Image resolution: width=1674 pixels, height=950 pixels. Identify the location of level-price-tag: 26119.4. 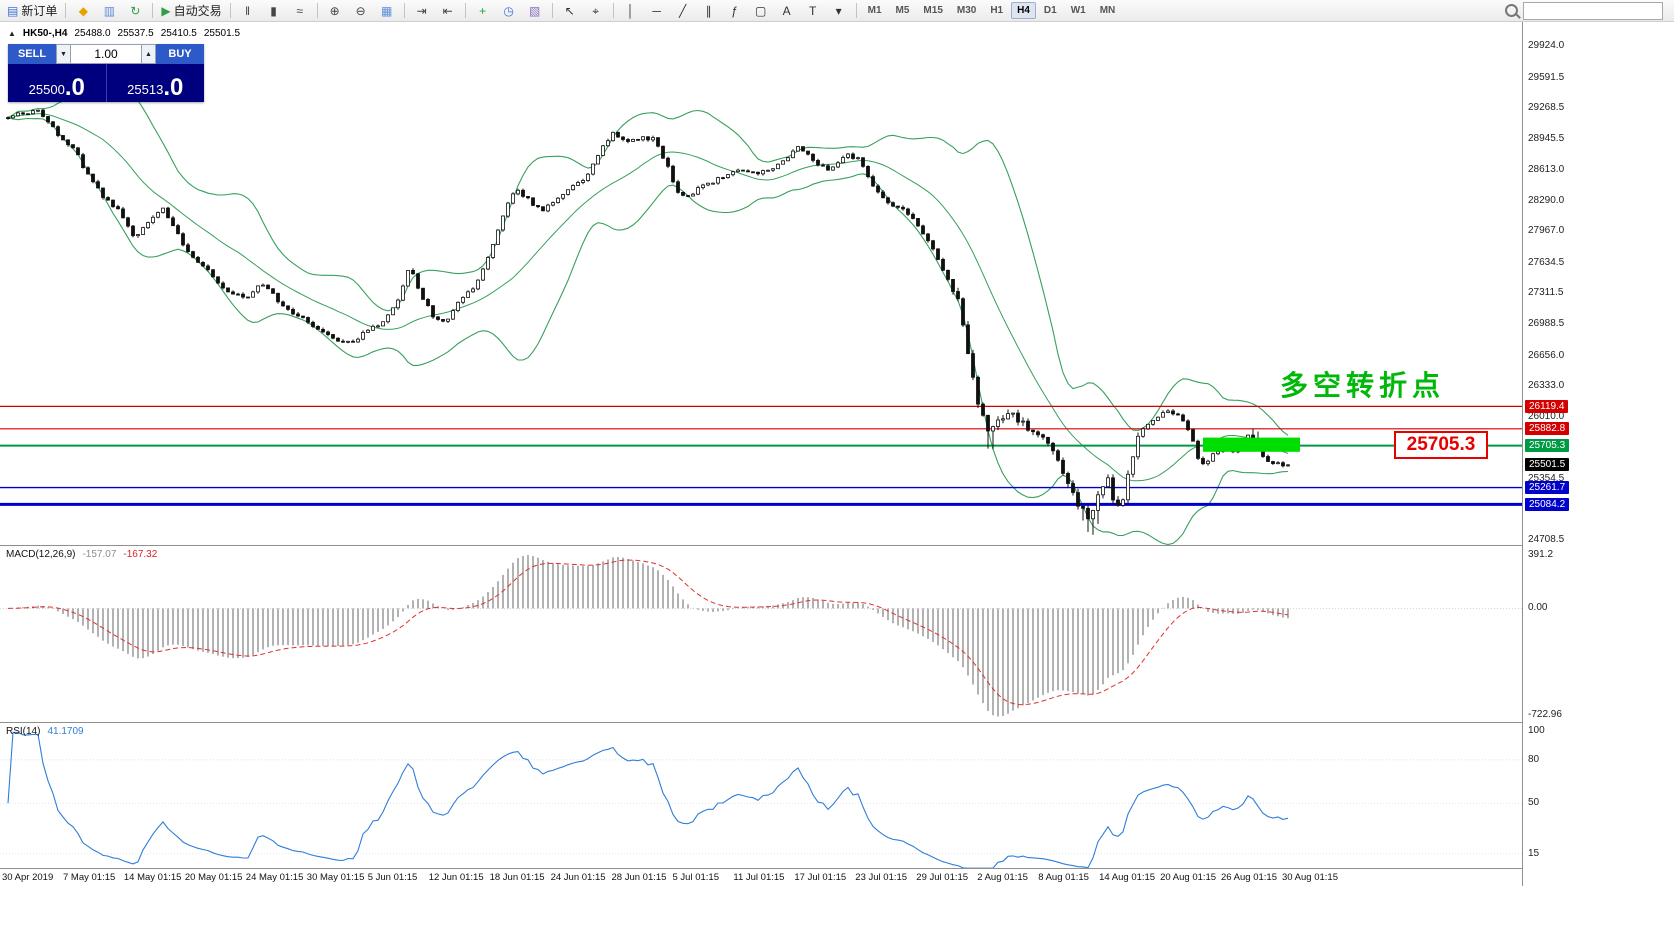
(1547, 406).